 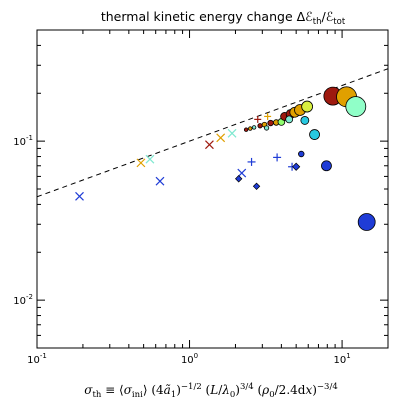 I want to click on xlabel-part: λ, so click(x=225, y=390).